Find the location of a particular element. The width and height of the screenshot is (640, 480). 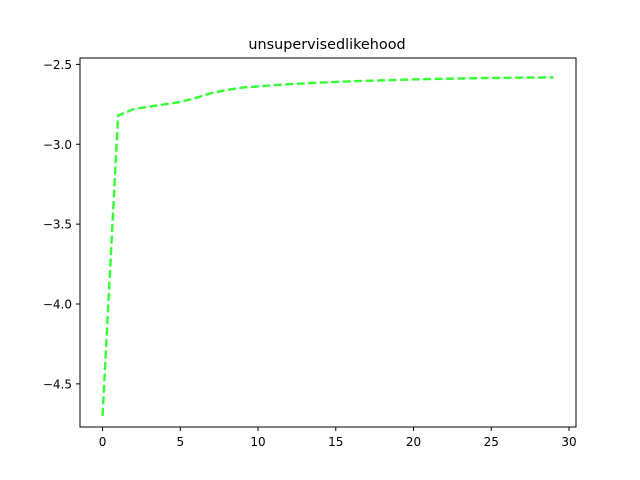

x-tick-label: 30 is located at coordinates (568, 442).